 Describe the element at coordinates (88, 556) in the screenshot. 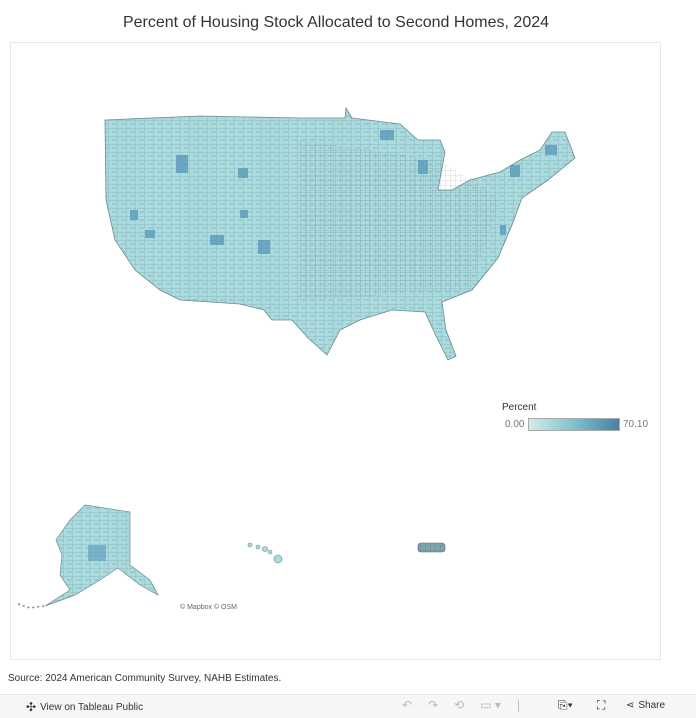

I see `alaska` at that location.